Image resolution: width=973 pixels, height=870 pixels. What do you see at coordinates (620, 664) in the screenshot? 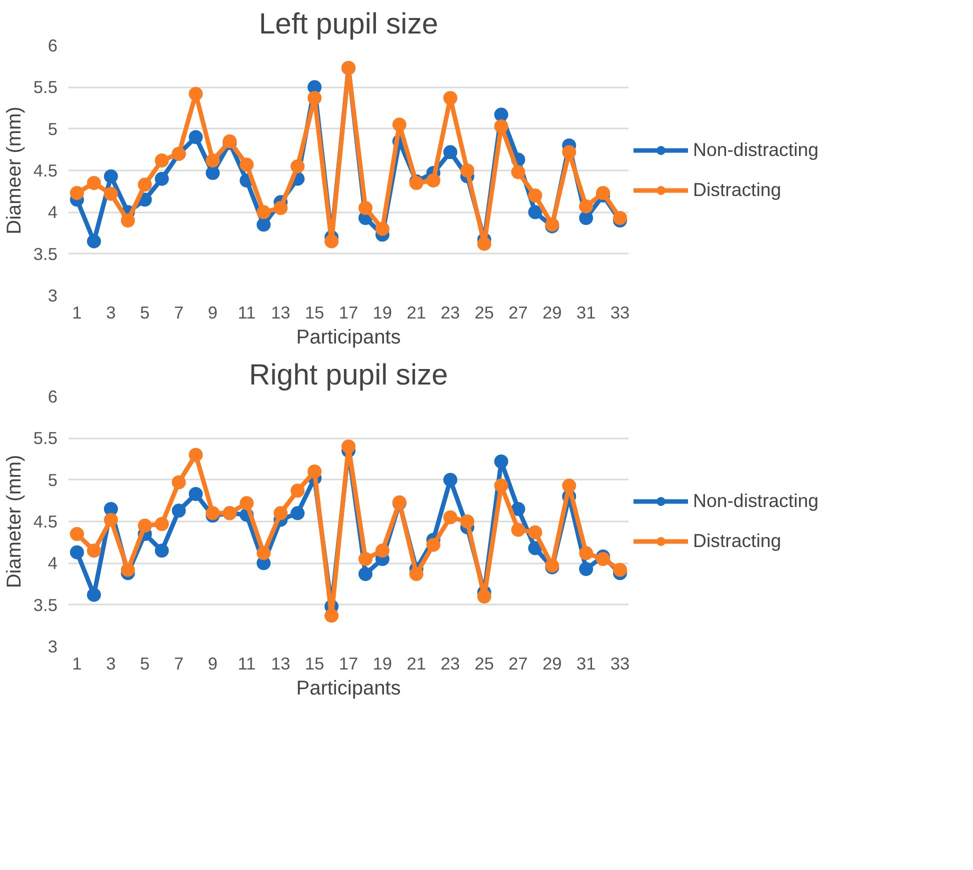
I see `x-tick-label: 33` at bounding box center [620, 664].